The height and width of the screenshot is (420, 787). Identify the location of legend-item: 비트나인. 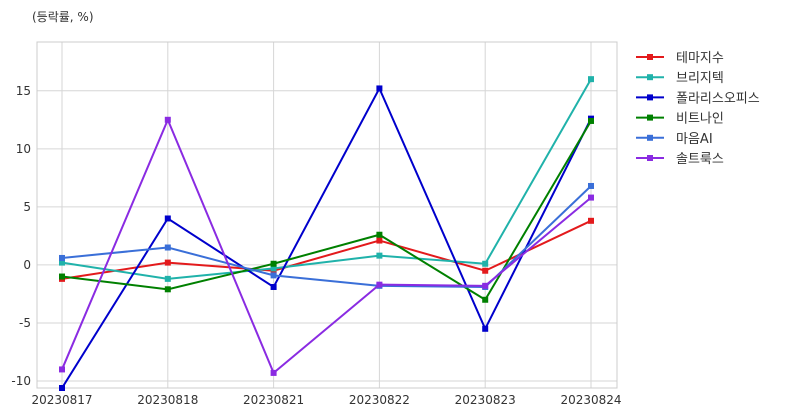
(680, 119).